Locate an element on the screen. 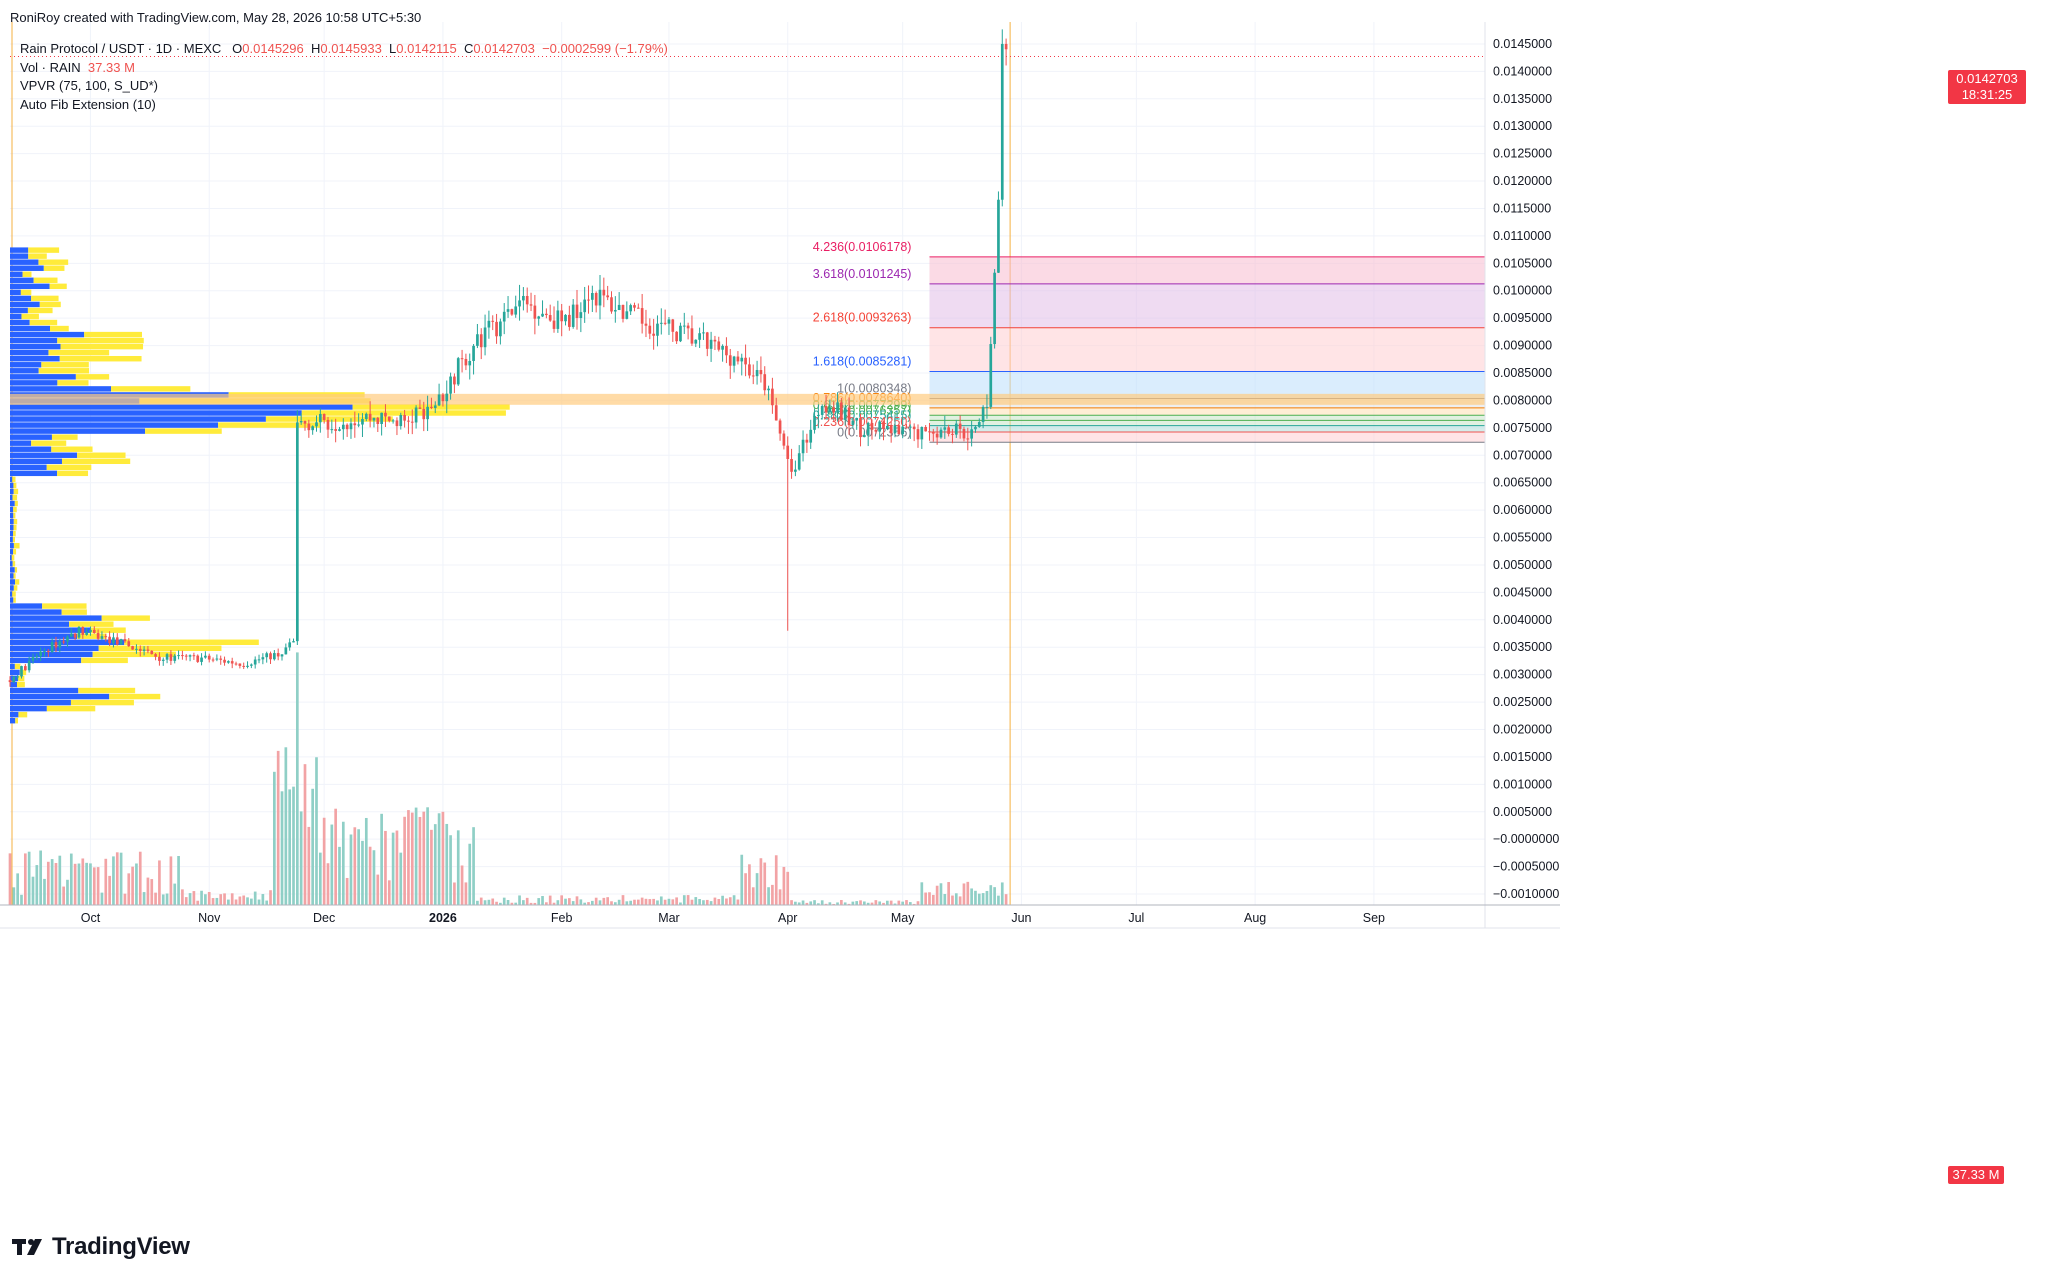 The image size is (2048, 1278). high-value: 0.0145933 is located at coordinates (351, 48).